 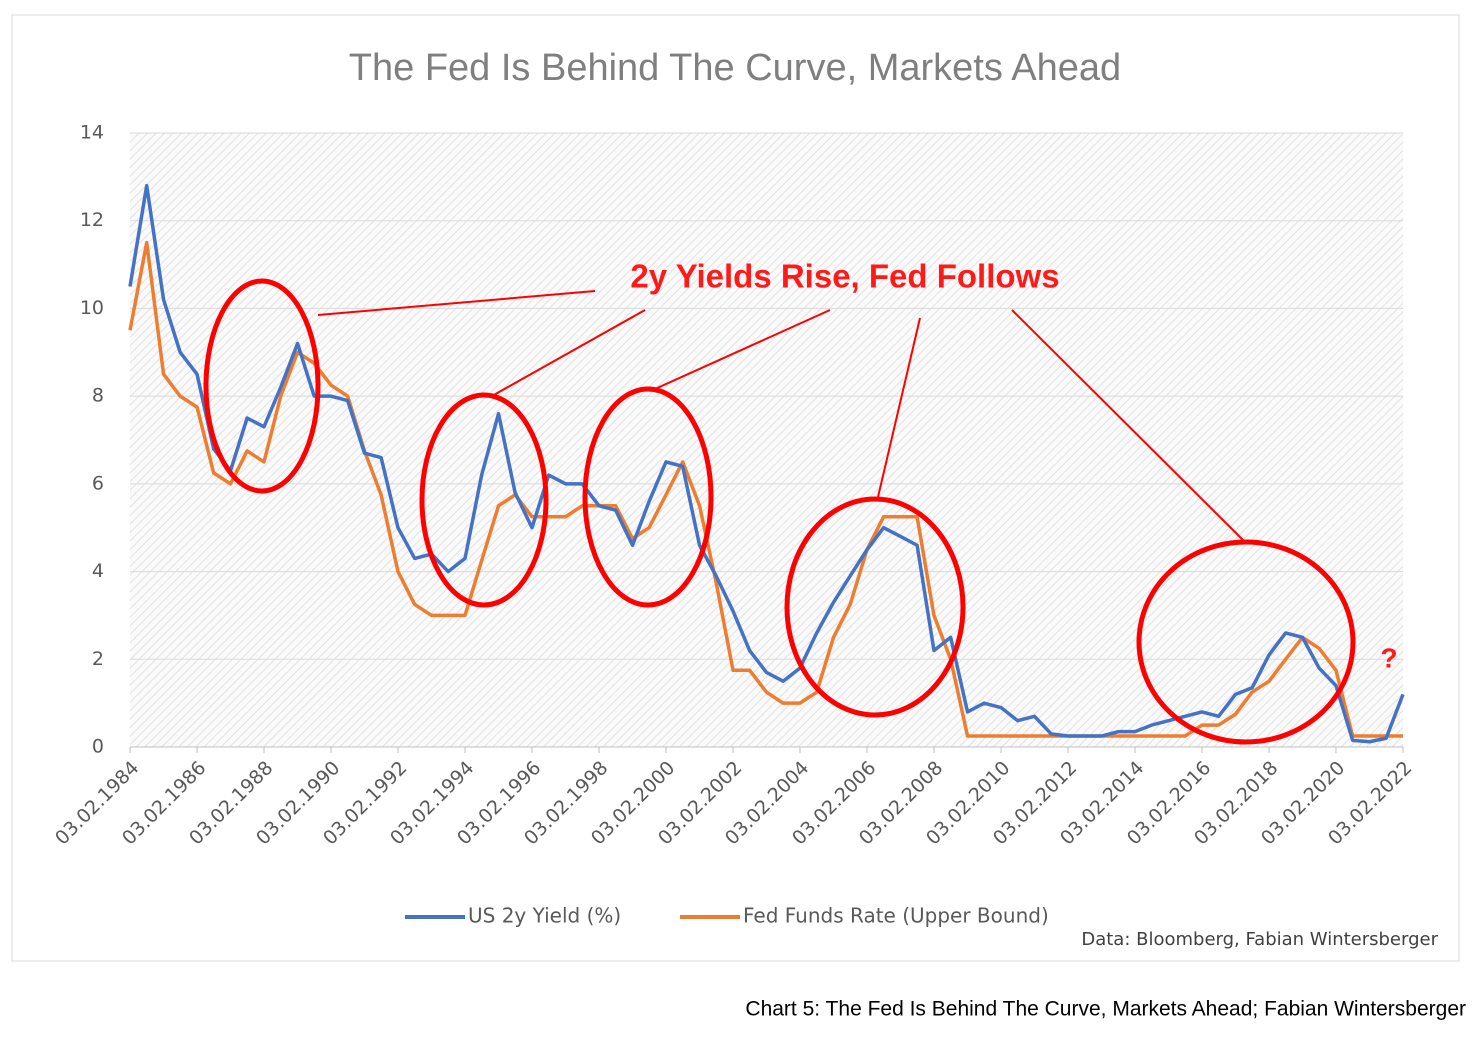 What do you see at coordinates (92, 133) in the screenshot?
I see `y-tick-label: 14` at bounding box center [92, 133].